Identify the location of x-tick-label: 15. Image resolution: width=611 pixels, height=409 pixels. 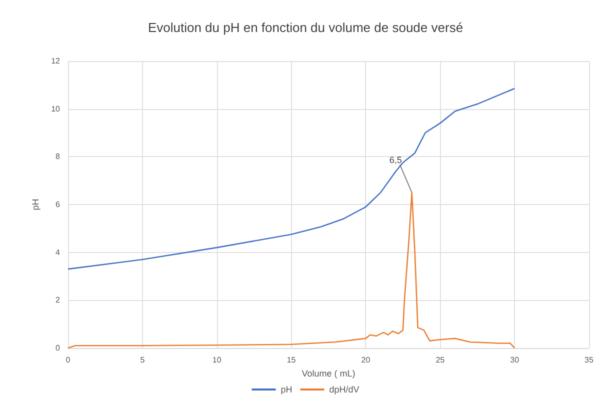
(291, 360).